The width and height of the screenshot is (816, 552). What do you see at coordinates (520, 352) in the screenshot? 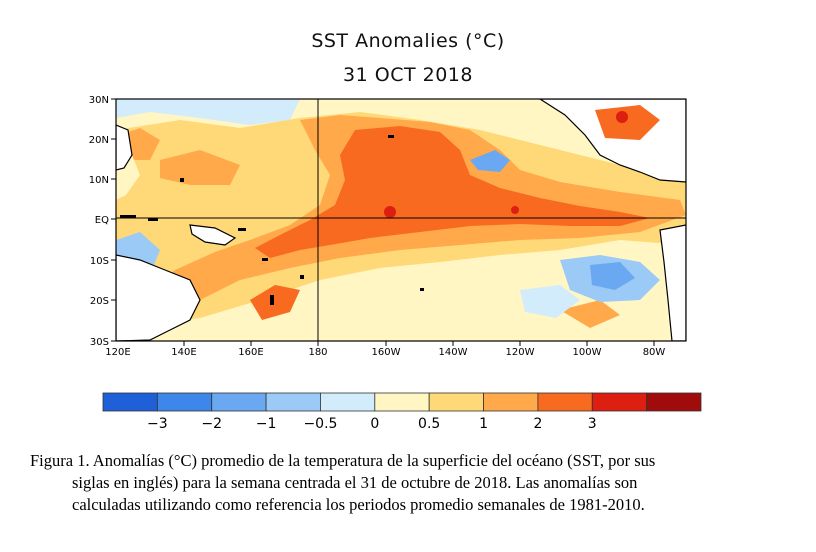
I see `lon-label-120w: 120W` at bounding box center [520, 352].